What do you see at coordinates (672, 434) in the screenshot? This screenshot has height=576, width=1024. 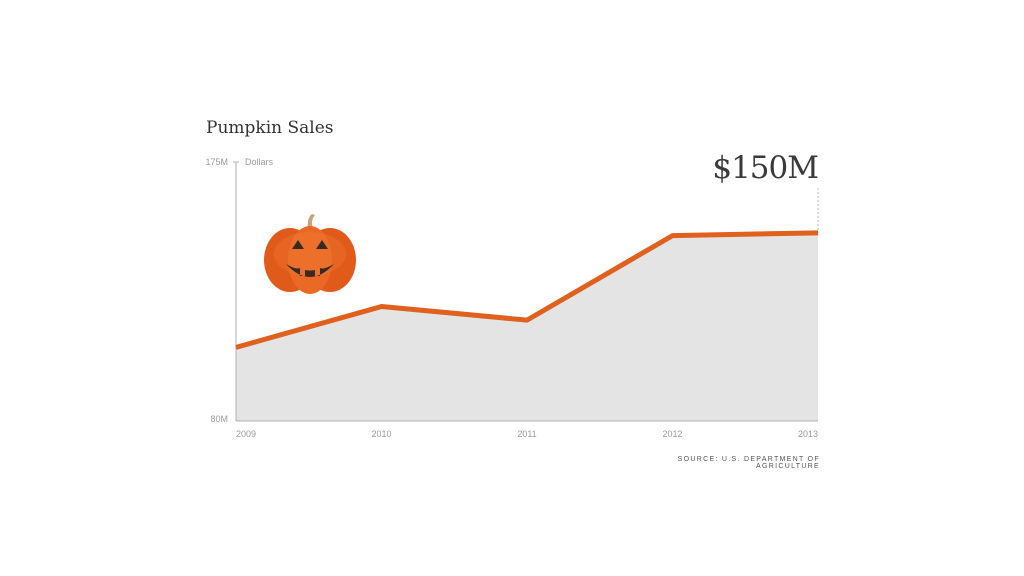 I see `x-tick-label: 2012` at bounding box center [672, 434].